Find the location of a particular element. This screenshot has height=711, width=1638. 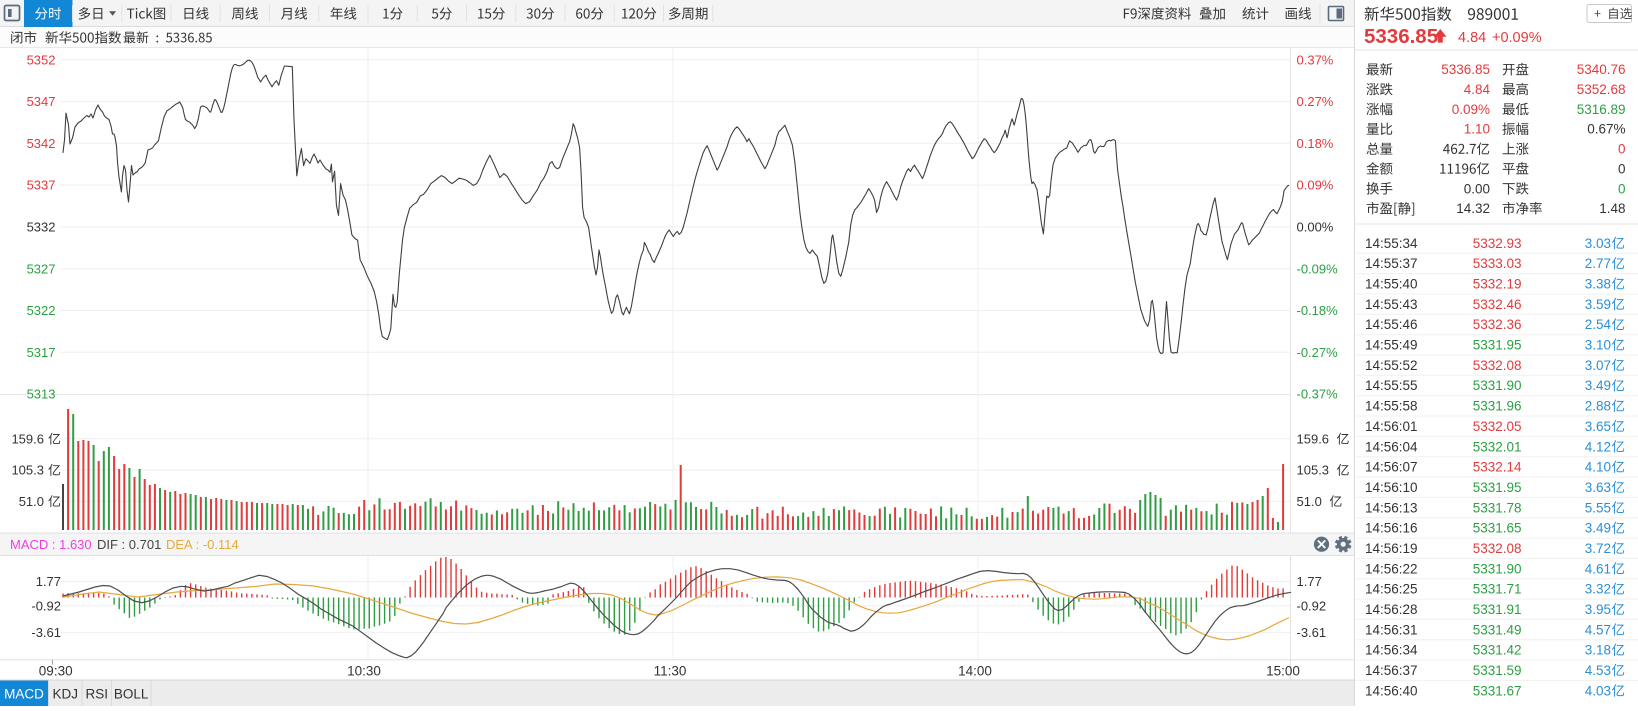

svg-text: 3.63 is located at coordinates (1598, 487).